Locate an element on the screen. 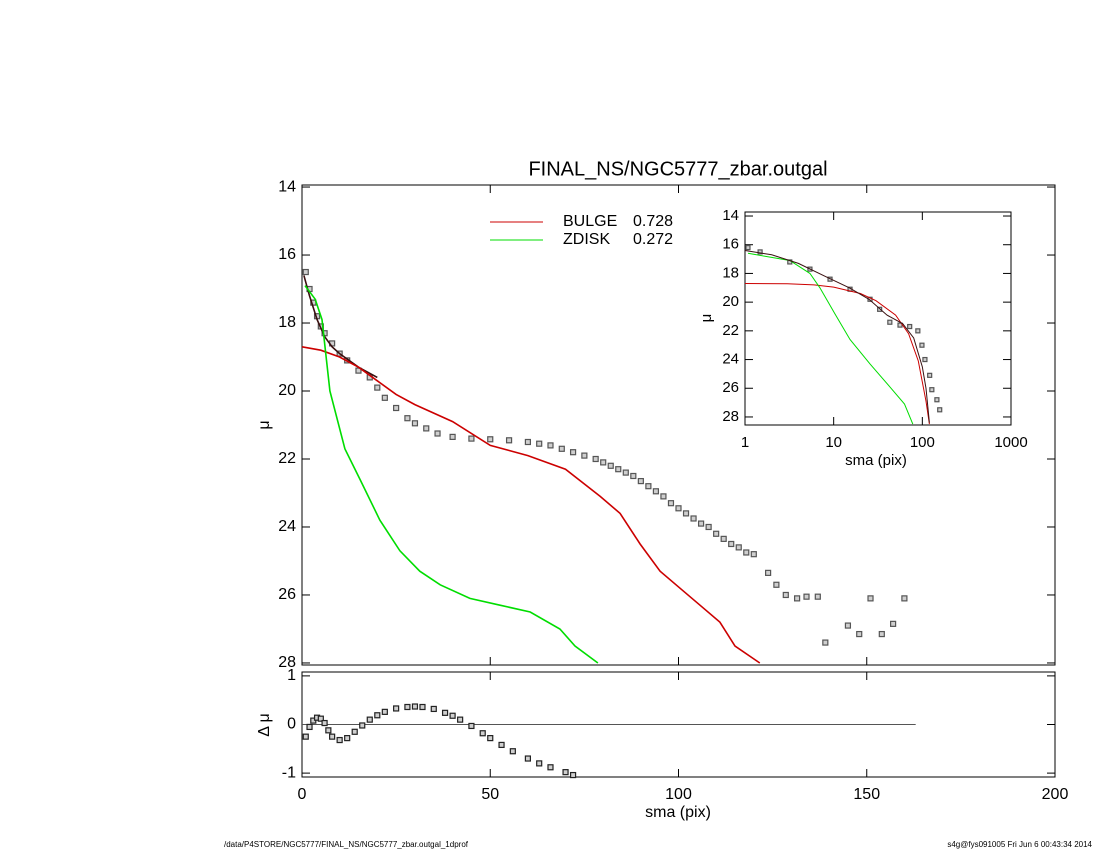 This screenshot has height=850, width=1100. y-tick-label: 0 is located at coordinates (291, 724).